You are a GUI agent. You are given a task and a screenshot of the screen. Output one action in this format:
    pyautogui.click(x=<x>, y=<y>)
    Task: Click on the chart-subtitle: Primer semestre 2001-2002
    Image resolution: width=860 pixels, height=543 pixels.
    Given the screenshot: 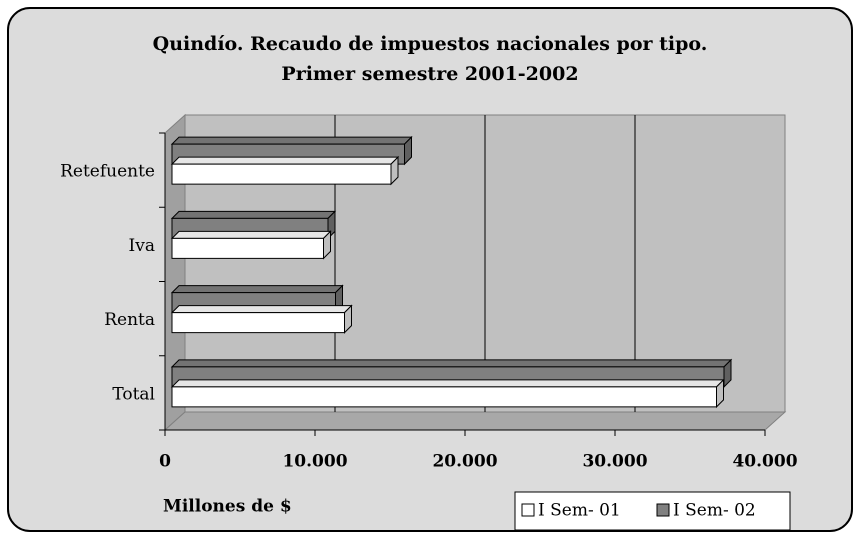 What is the action you would take?
    pyautogui.click(x=429, y=74)
    